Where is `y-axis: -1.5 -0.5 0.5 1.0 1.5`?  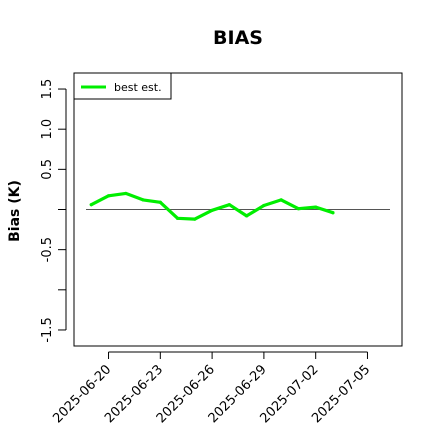
y-axis: -1.5 -0.5 0.5 1.0 1.5 is located at coordinates (53, 211).